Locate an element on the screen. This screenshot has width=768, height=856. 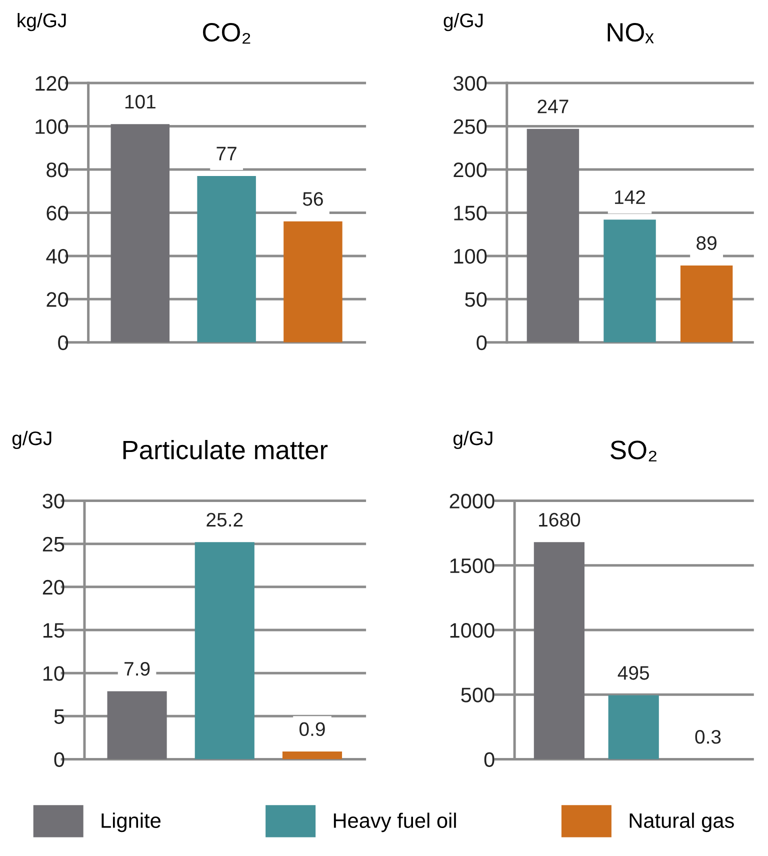
y-tick-label: 200 is located at coordinates (470, 170).